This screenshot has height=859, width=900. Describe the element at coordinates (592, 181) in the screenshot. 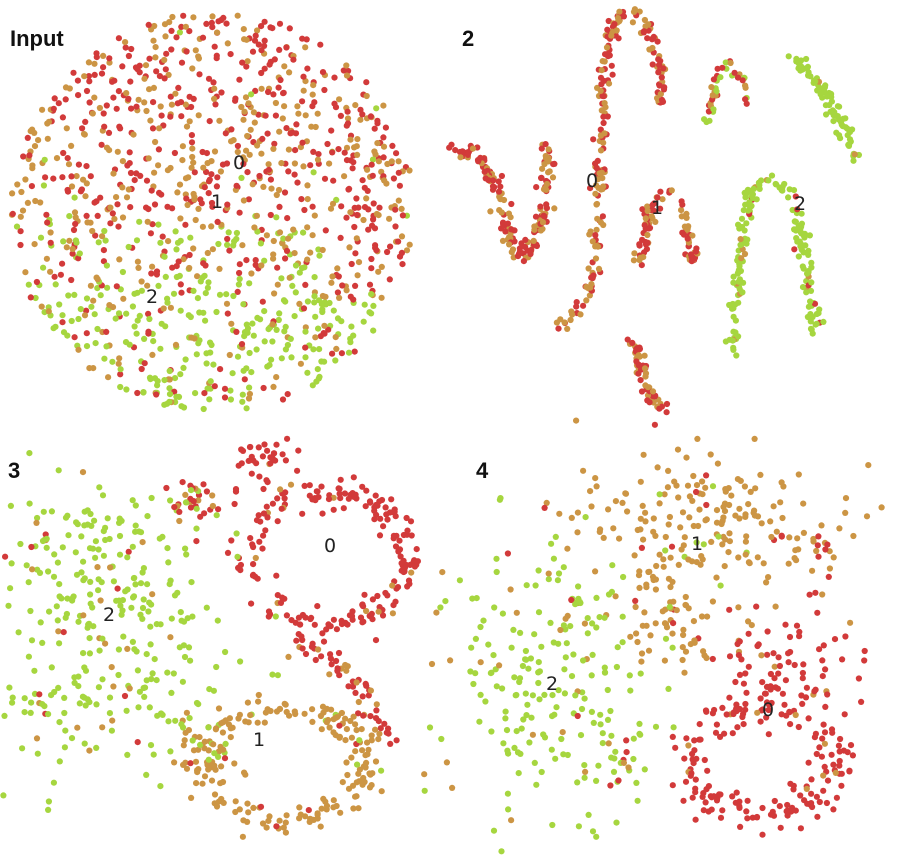

I see `panel-2-label-0: 0` at that location.